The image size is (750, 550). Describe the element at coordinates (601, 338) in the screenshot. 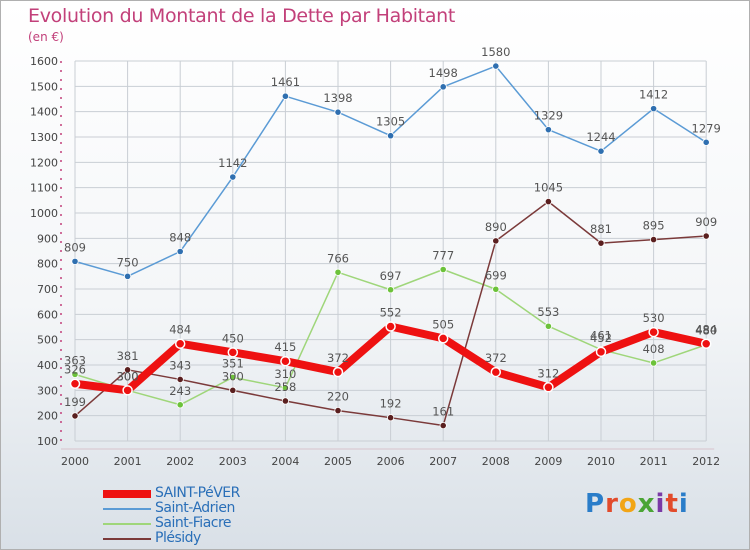

I see `data-label: 452` at that location.